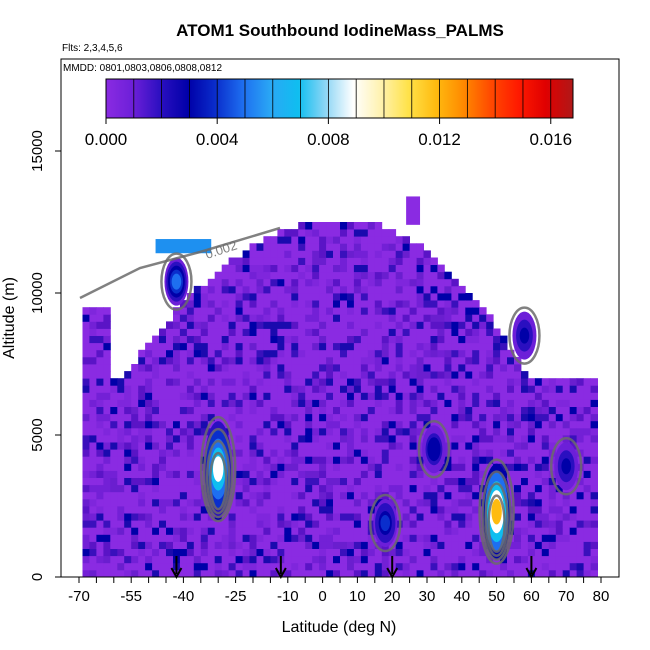  What do you see at coordinates (280, 573) in the screenshot?
I see `arrow-head` at bounding box center [280, 573].